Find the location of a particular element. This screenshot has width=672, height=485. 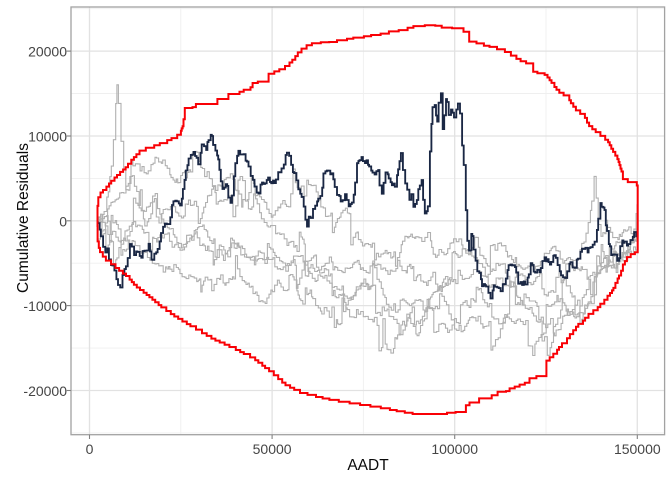

svg-text: -10000 is located at coordinates (45, 306).